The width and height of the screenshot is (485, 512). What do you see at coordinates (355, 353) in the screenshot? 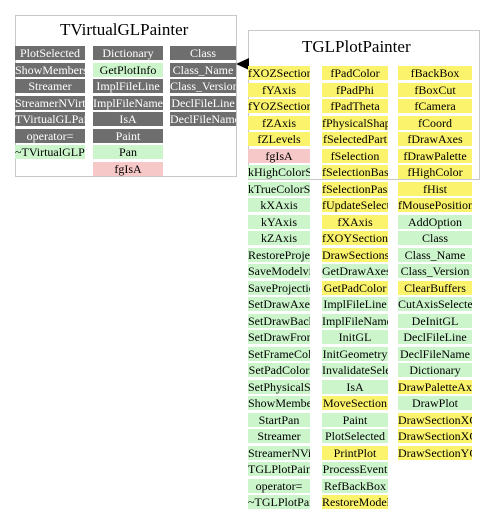
I see `member-cell-initgeometry: InitGeometry` at bounding box center [355, 353].